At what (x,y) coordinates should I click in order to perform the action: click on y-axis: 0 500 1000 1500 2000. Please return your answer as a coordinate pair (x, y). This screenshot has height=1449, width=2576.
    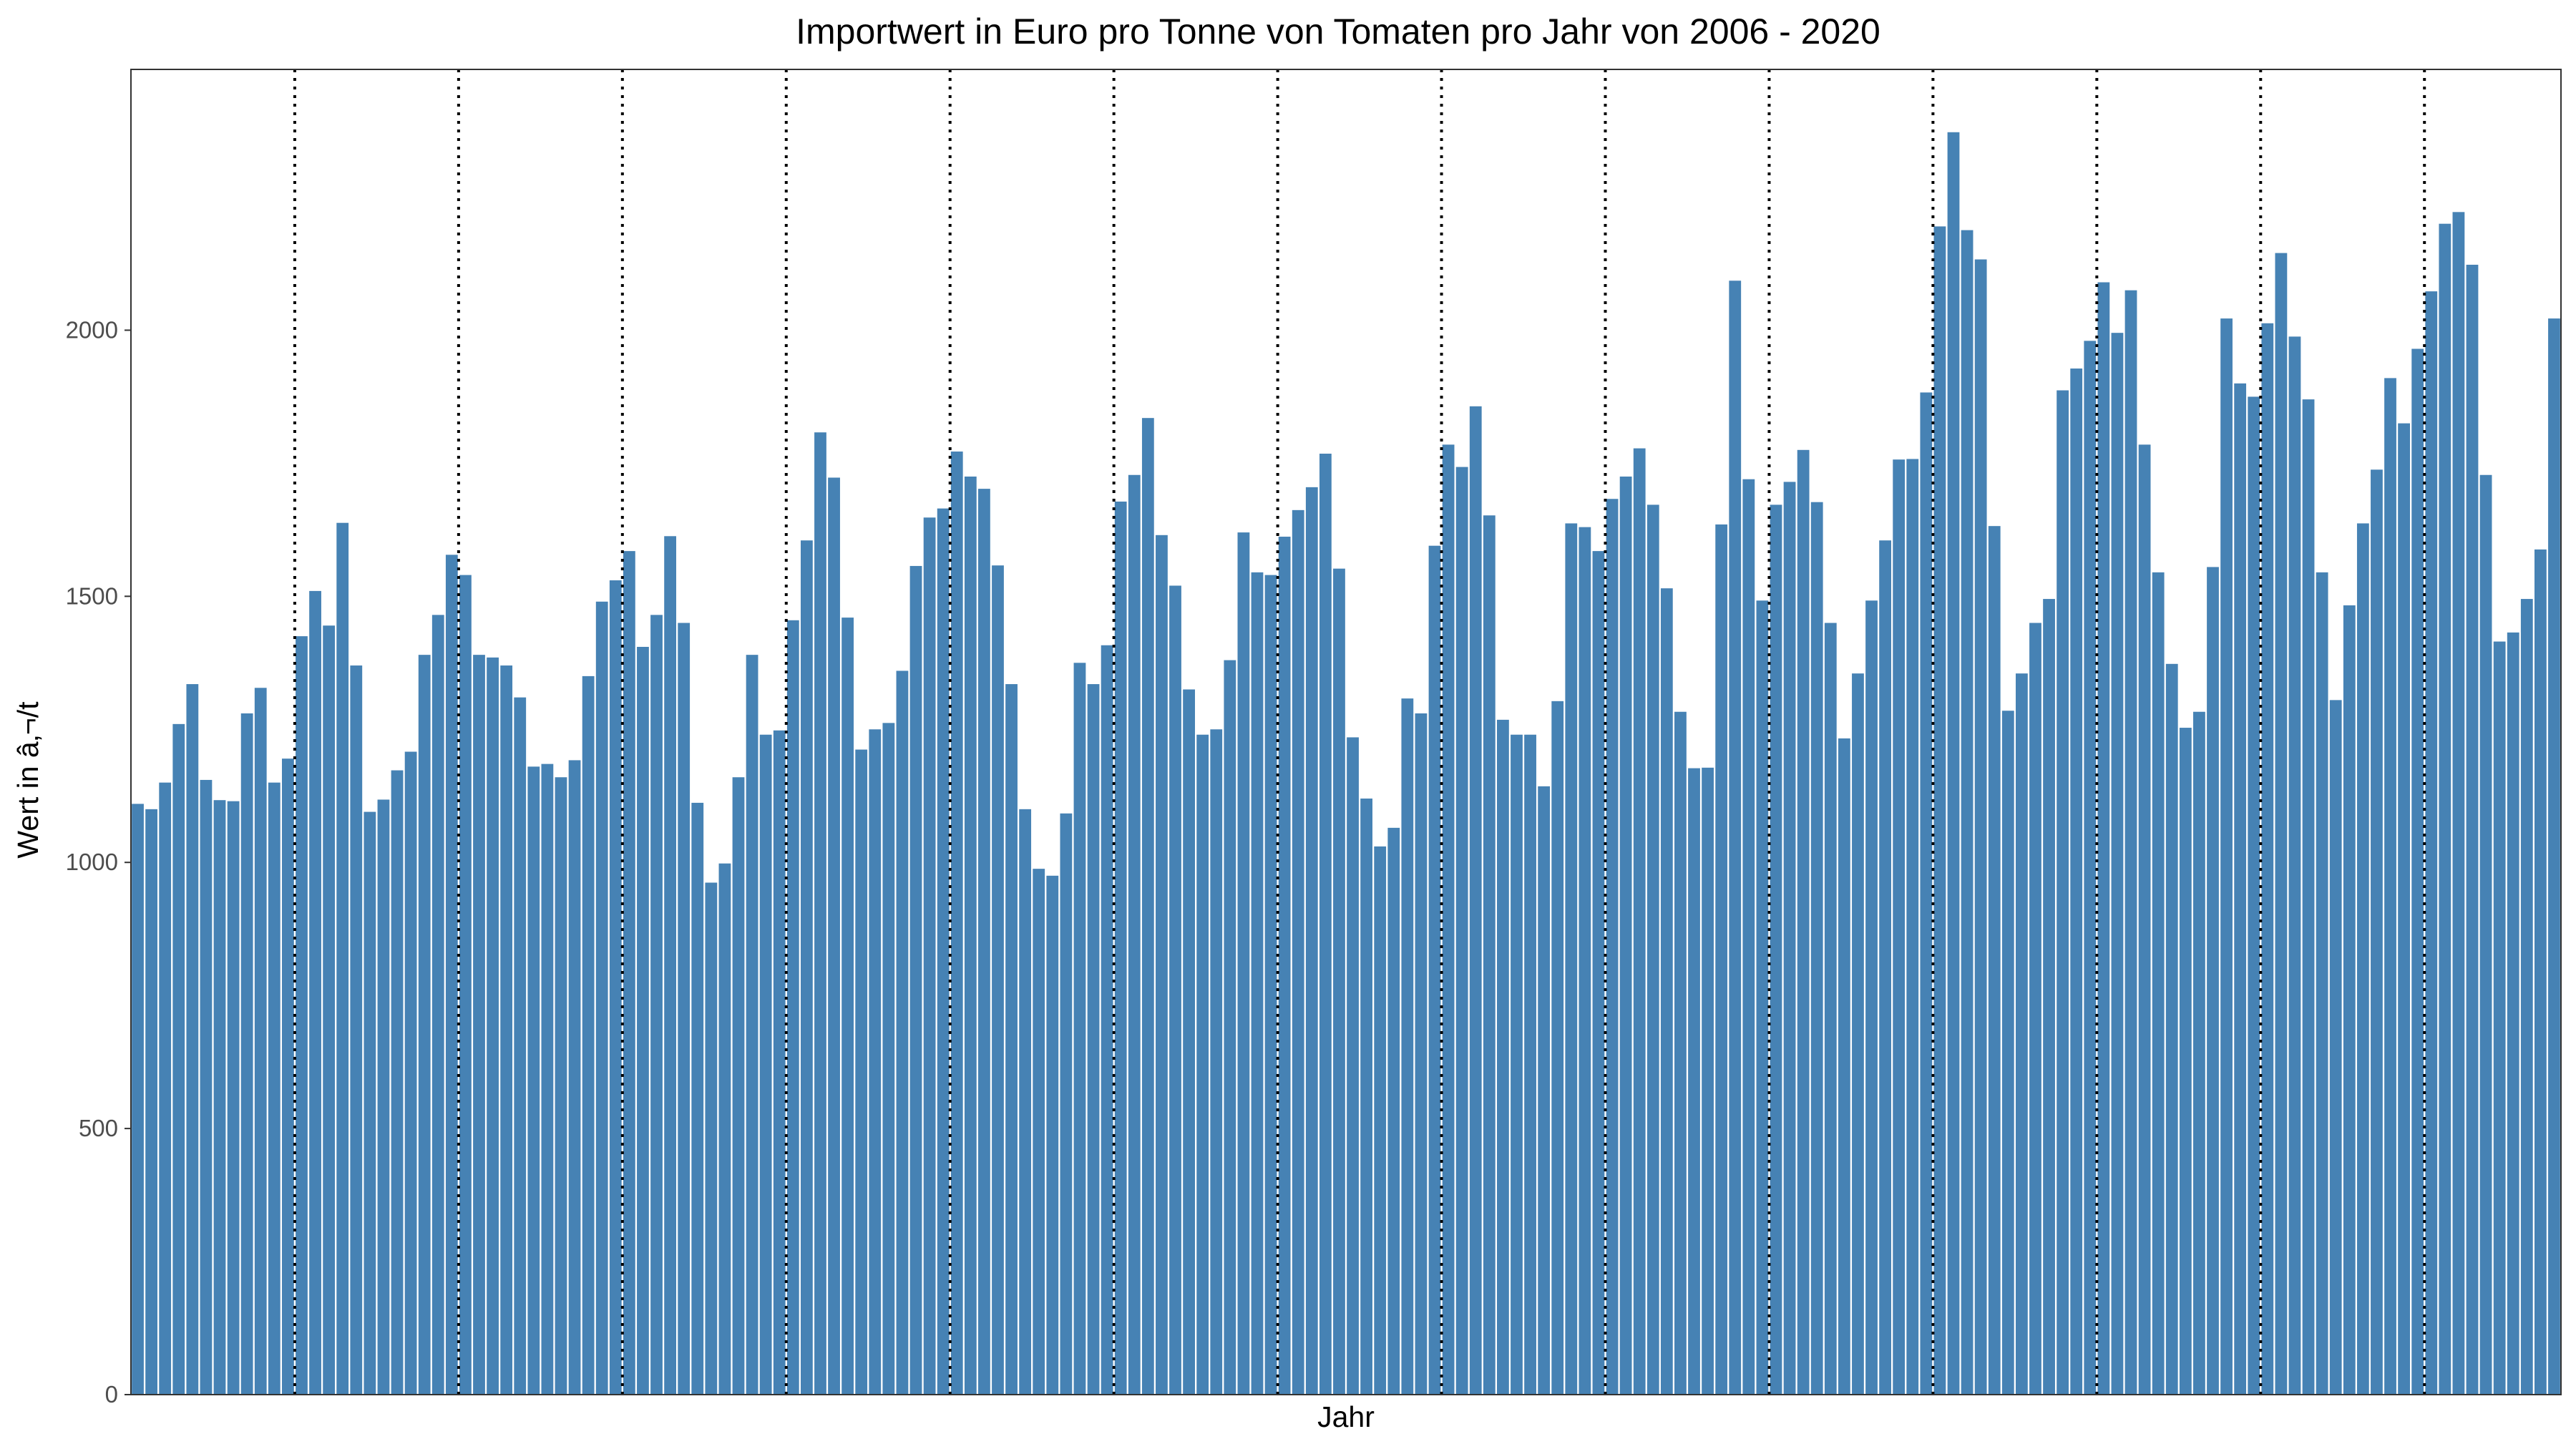
    Looking at the image, I should click on (98, 861).